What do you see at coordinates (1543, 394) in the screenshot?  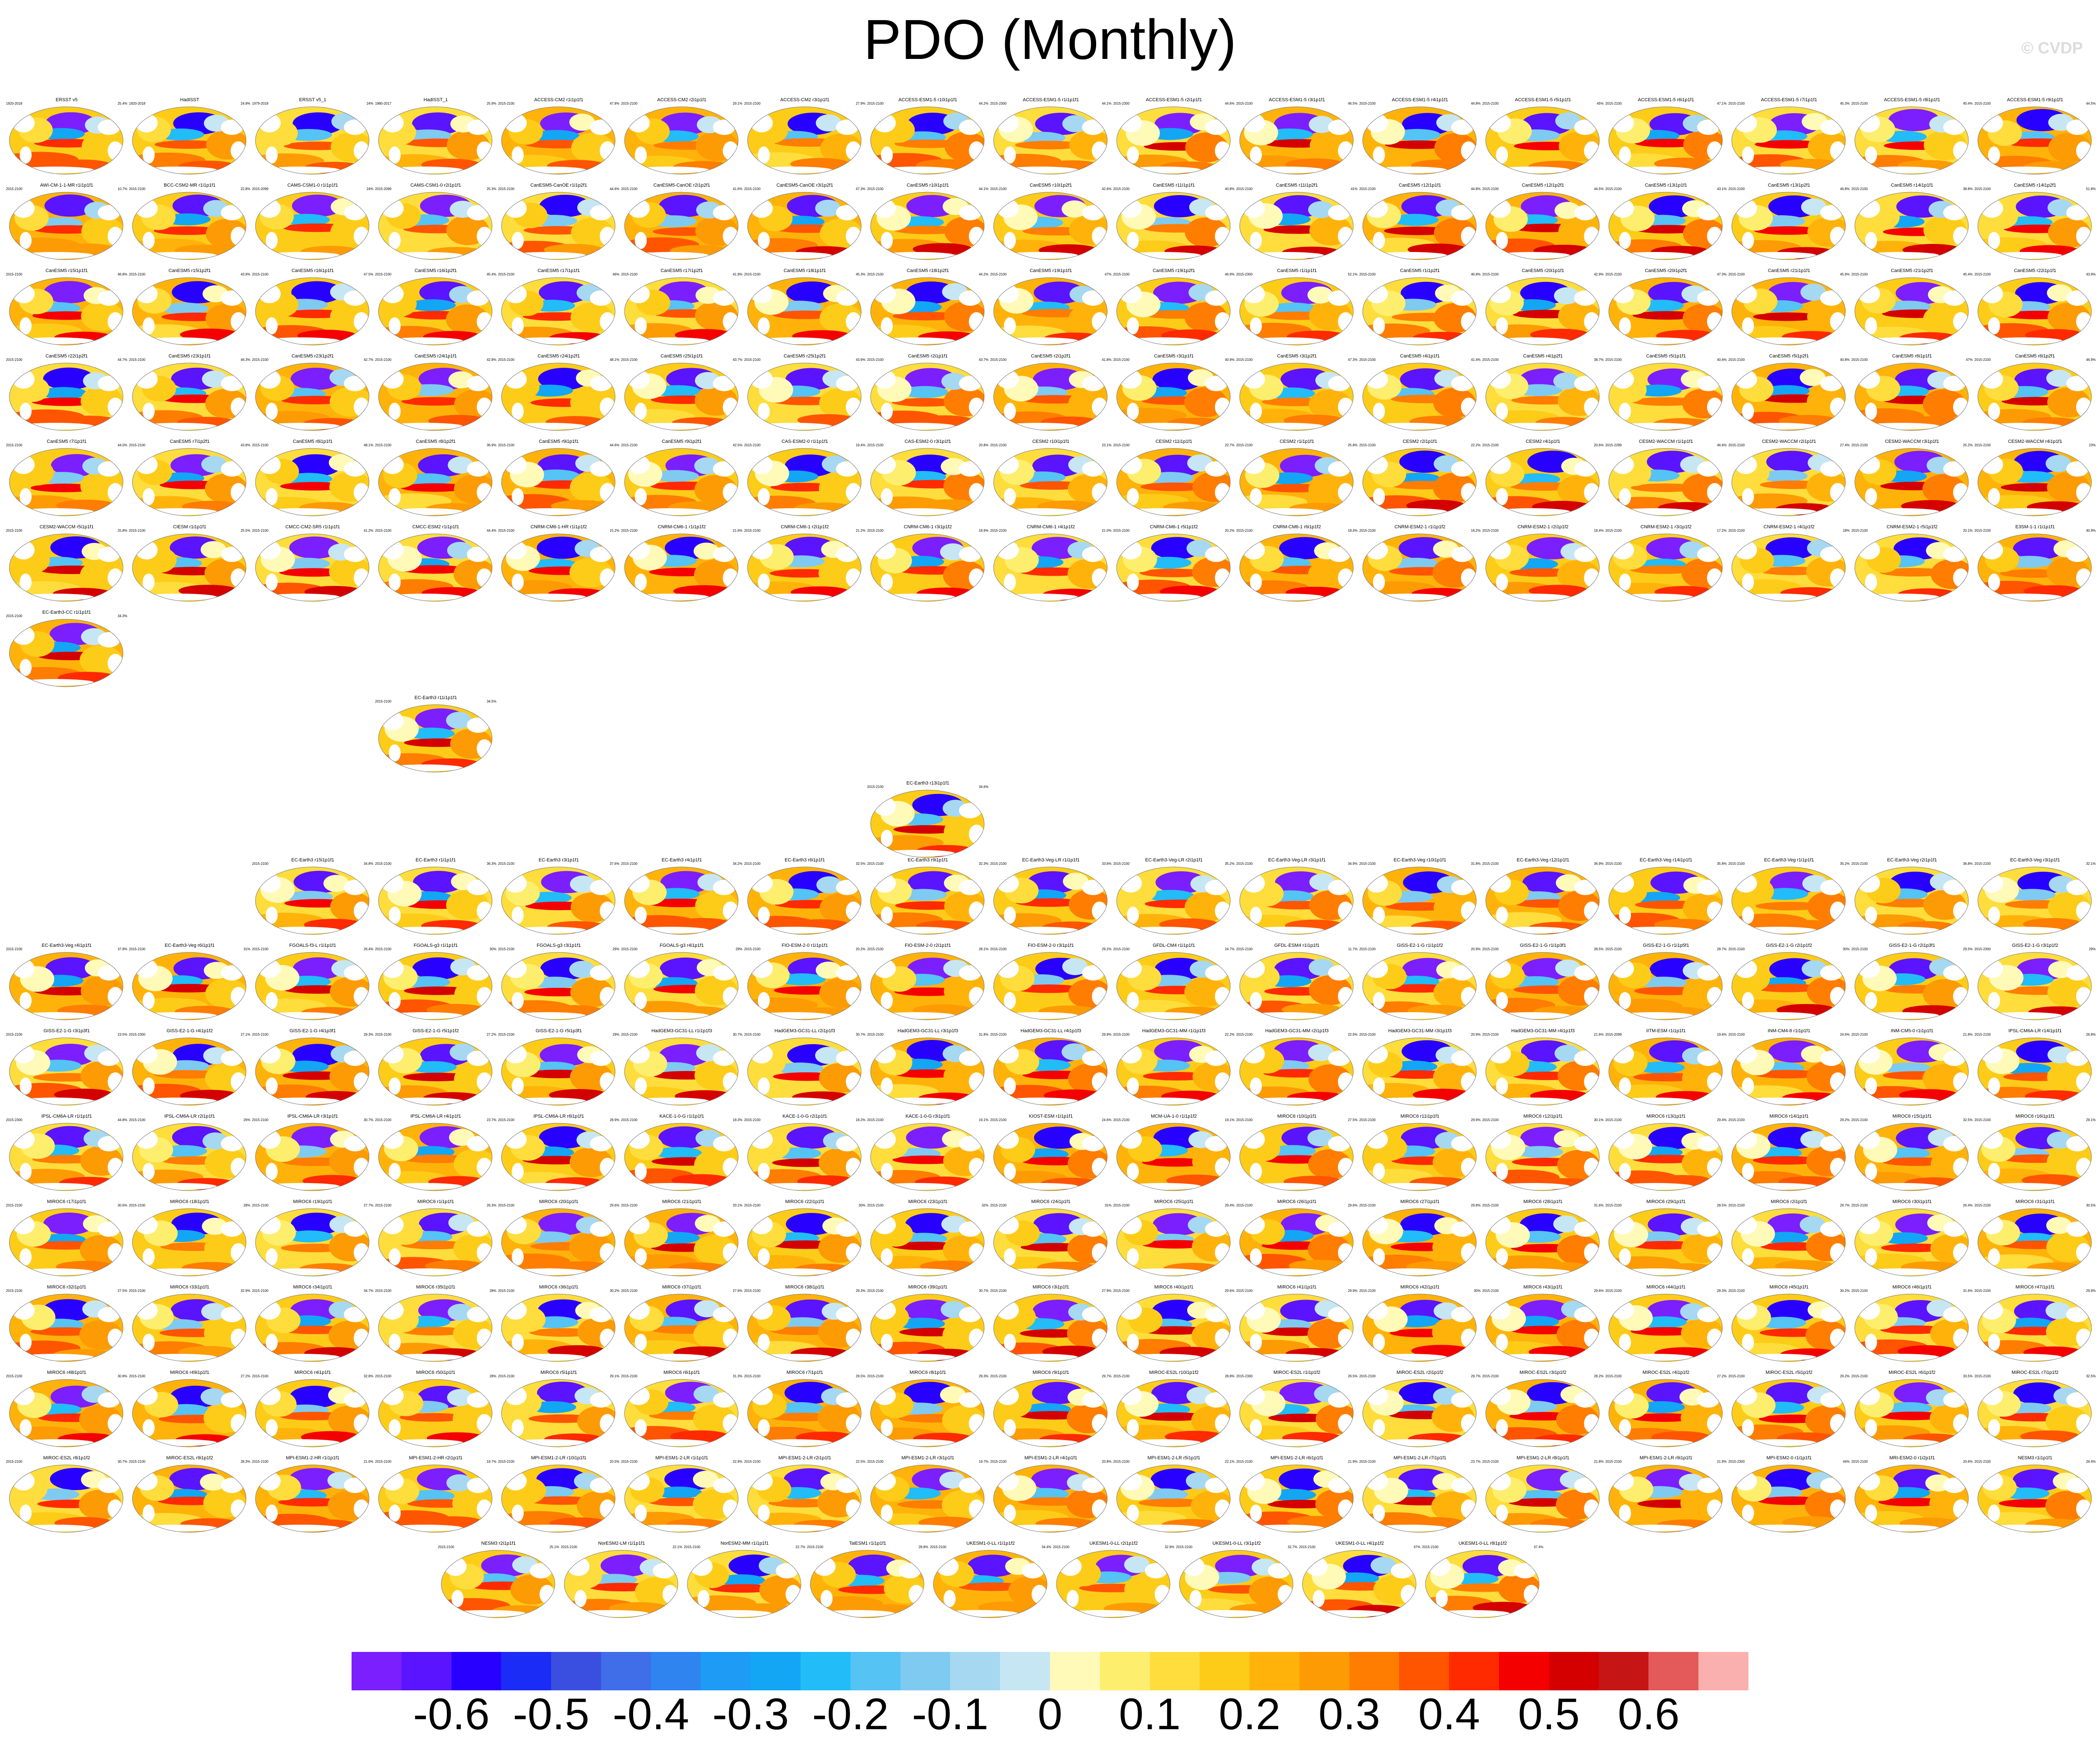 I see `pdo-panel: CanESM5 r4i1p2f1 2015-2100 38.7%` at bounding box center [1543, 394].